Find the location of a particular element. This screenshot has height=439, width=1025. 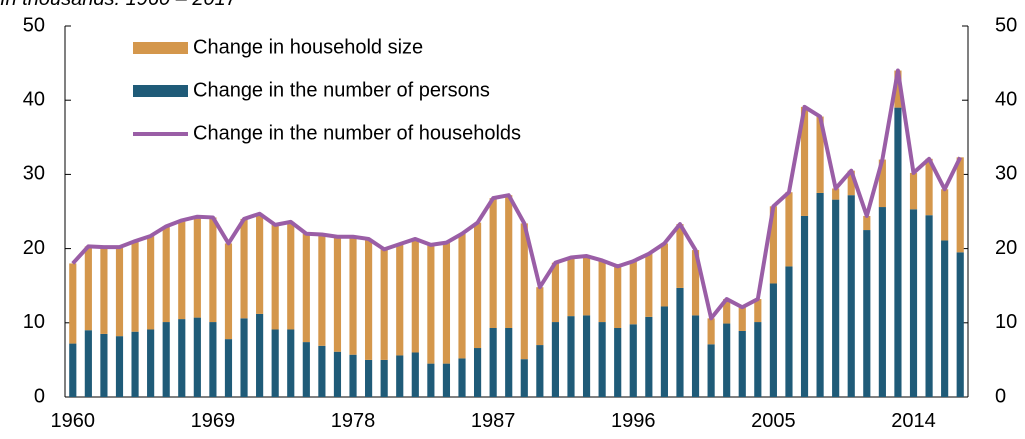

x-tick-label: 1987 is located at coordinates (493, 421).